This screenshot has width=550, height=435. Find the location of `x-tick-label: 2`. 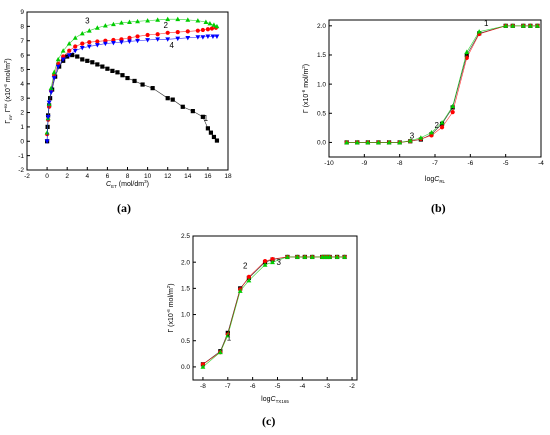

x-tick-label: 2 is located at coordinates (67, 176).